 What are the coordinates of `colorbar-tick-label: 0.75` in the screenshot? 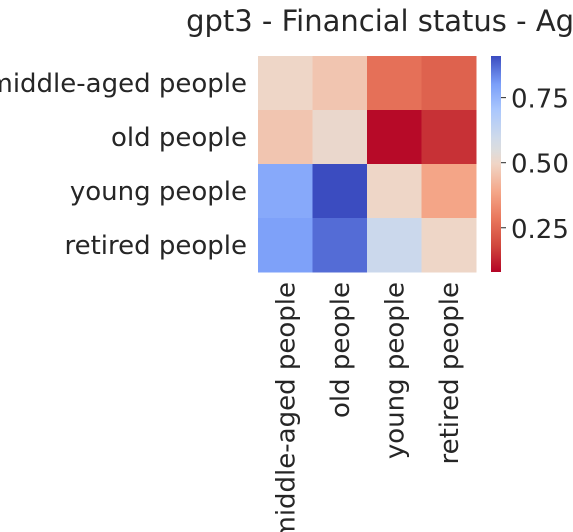 It's located at (540, 100).